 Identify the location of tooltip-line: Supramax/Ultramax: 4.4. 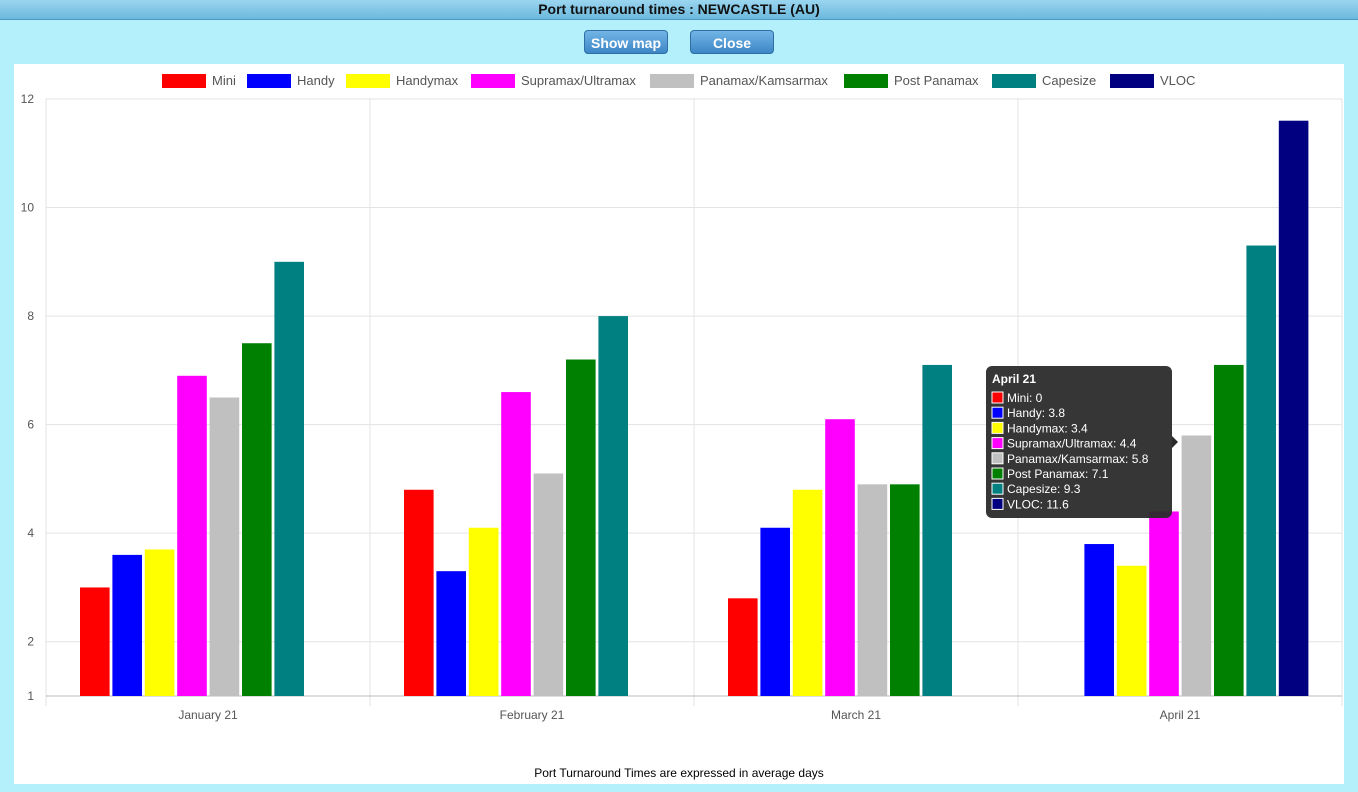
(1072, 444).